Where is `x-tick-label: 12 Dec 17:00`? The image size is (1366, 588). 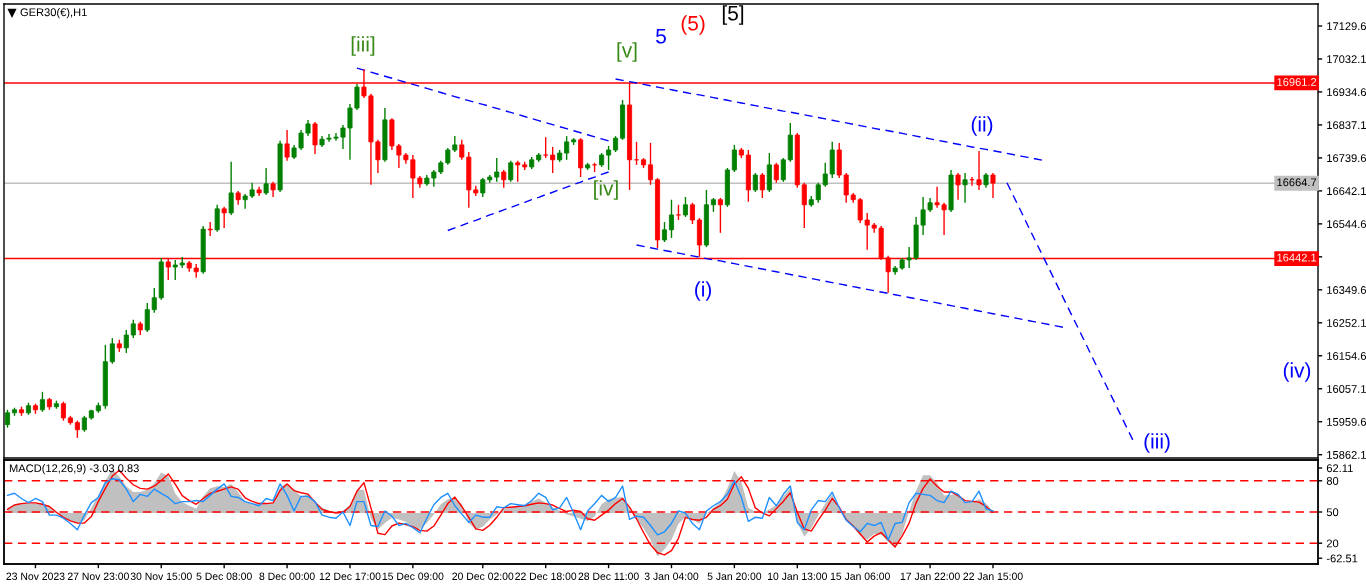 x-tick-label: 12 Dec 17:00 is located at coordinates (350, 576).